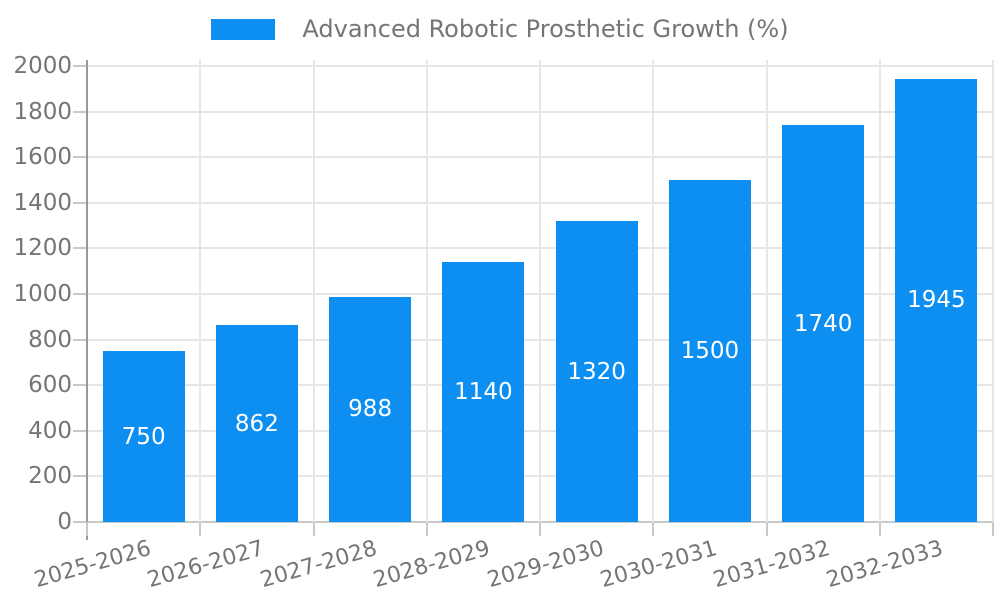 The height and width of the screenshot is (600, 1000). What do you see at coordinates (42, 202) in the screenshot?
I see `y-axis-tick-label: 1400` at bounding box center [42, 202].